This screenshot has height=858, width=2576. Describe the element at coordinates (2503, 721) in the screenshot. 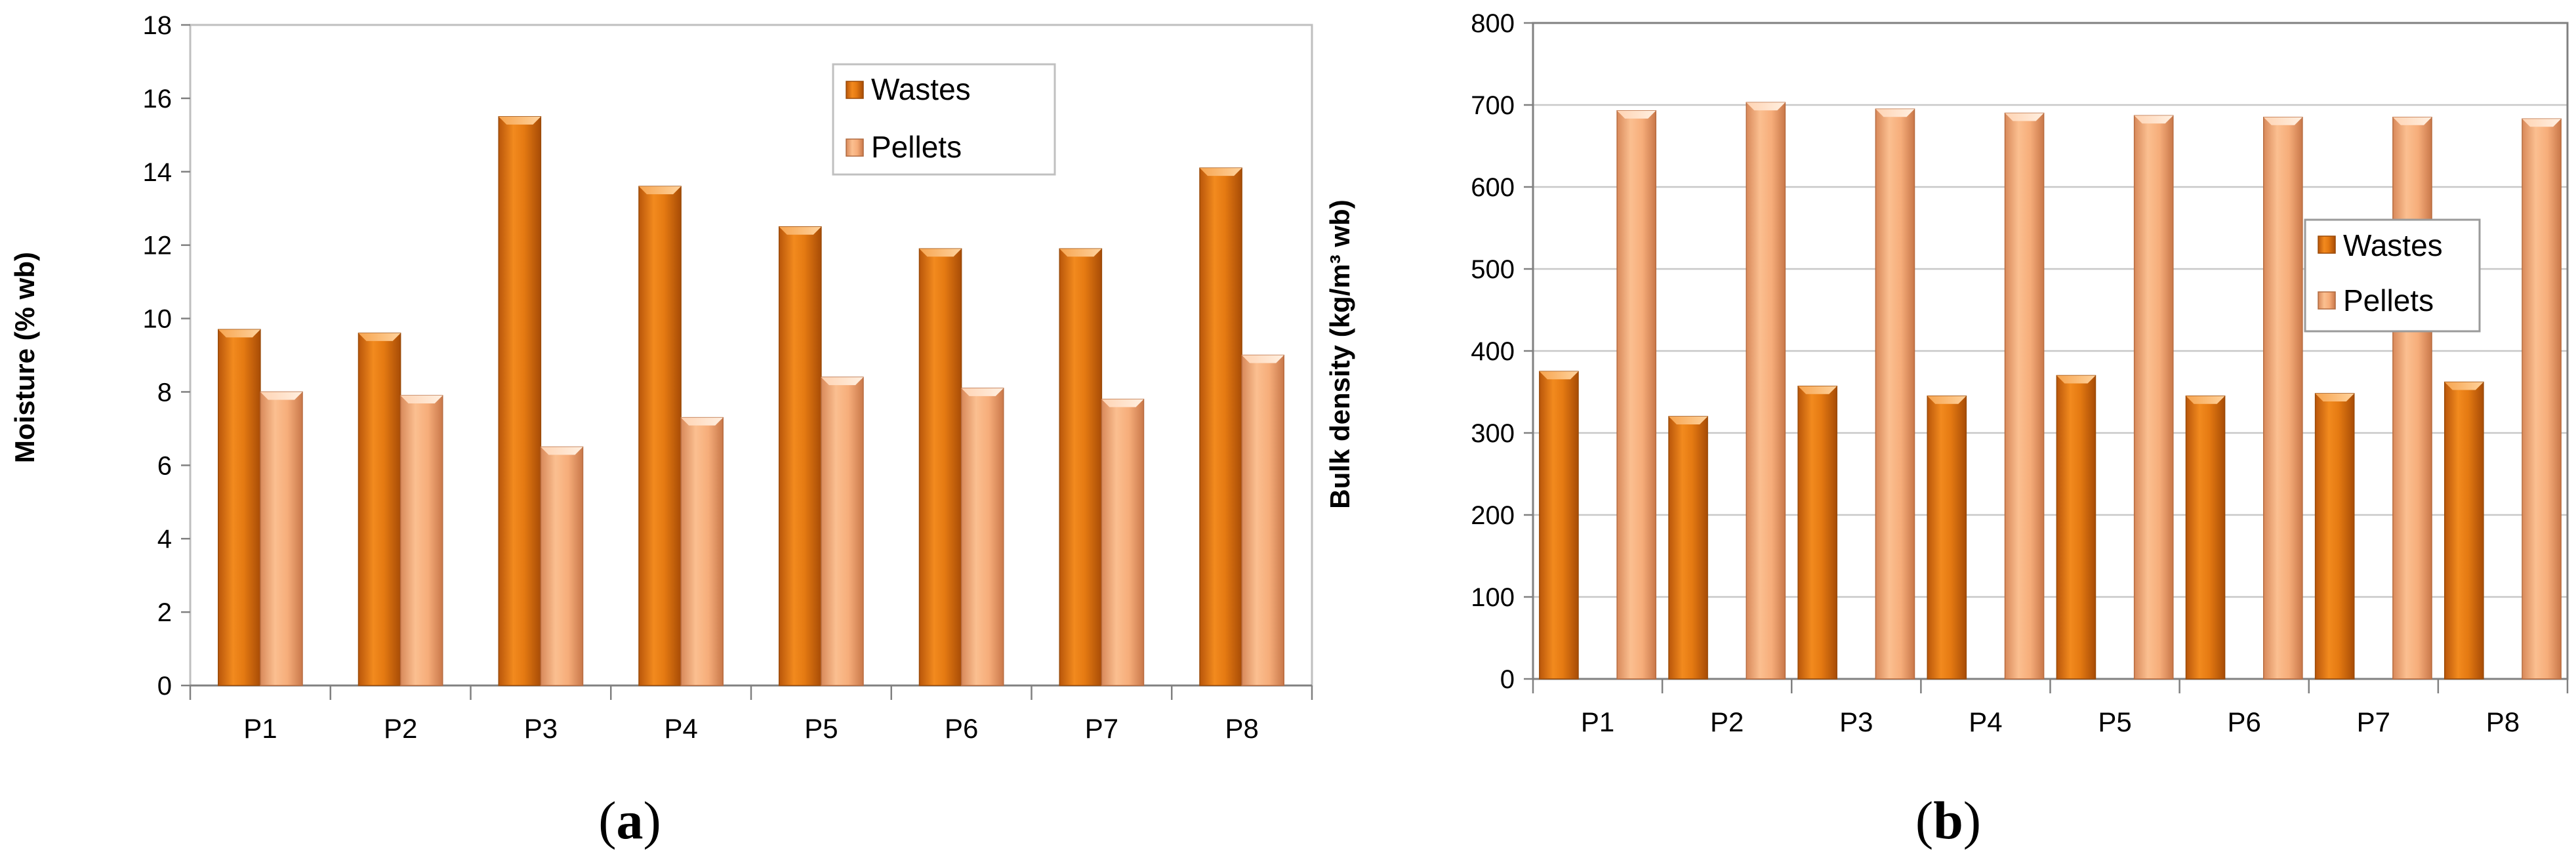

I see `x-tick-label: P8` at that location.